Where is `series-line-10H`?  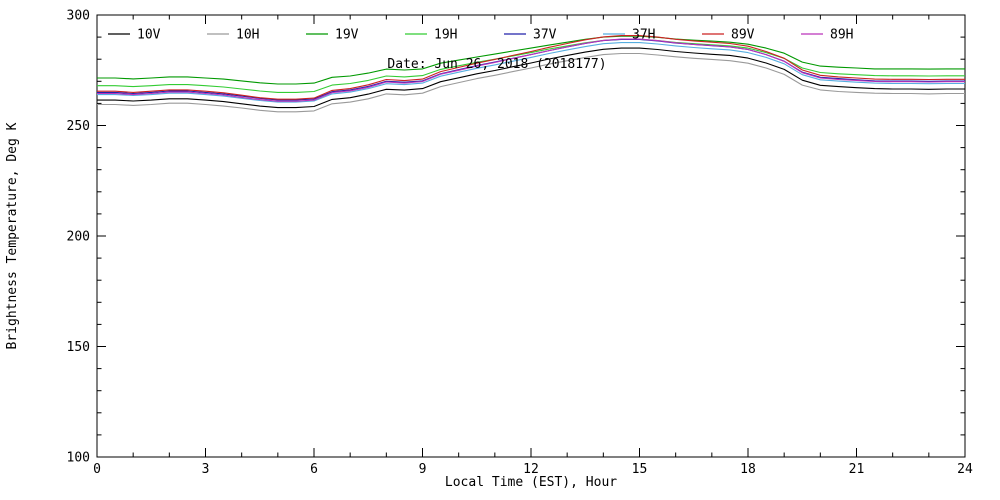
series-line-10H is located at coordinates (531, 82).